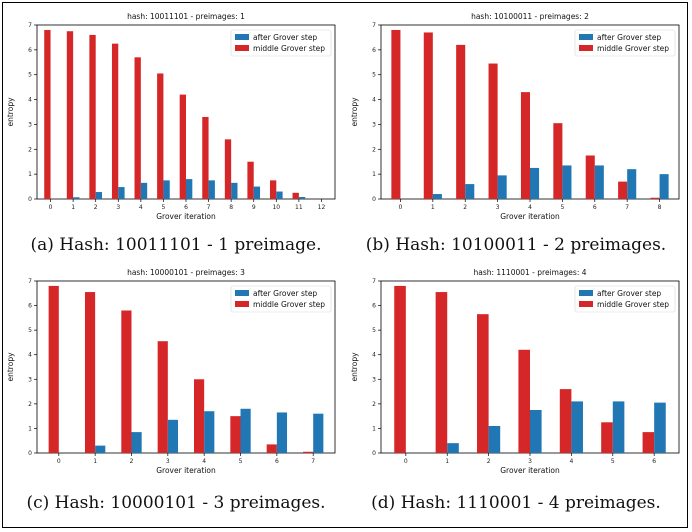 Image resolution: width=692 pixels, height=532 pixels. I want to click on caption-a: (a) Hash: 10011101 - 1 preimage., so click(176, 245).